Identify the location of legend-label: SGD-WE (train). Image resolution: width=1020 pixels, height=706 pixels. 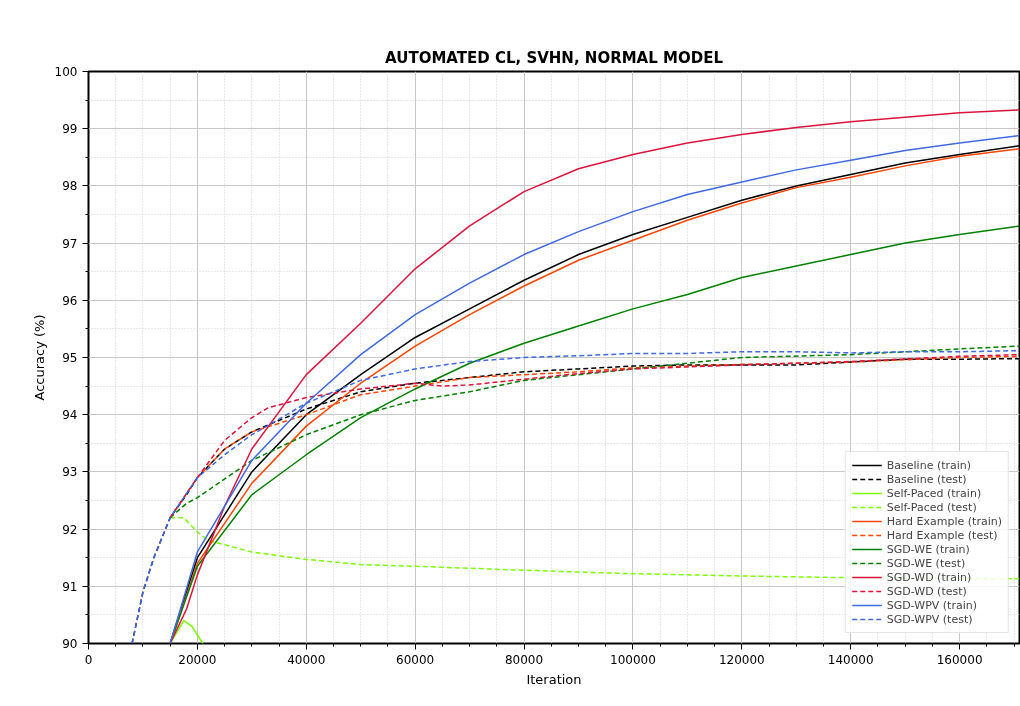
(928, 549).